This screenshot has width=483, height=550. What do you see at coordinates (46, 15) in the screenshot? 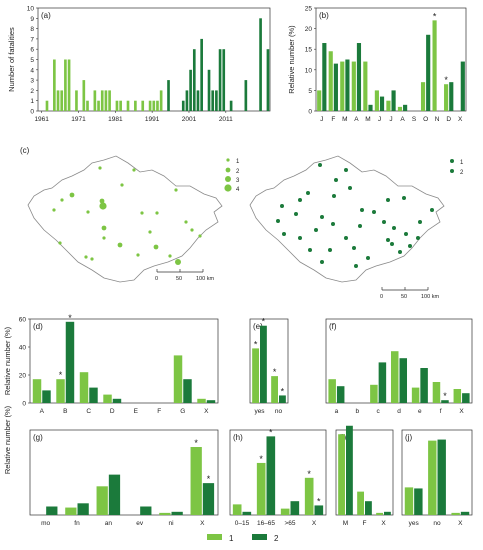
I see `panel-label: (a)` at bounding box center [46, 15].